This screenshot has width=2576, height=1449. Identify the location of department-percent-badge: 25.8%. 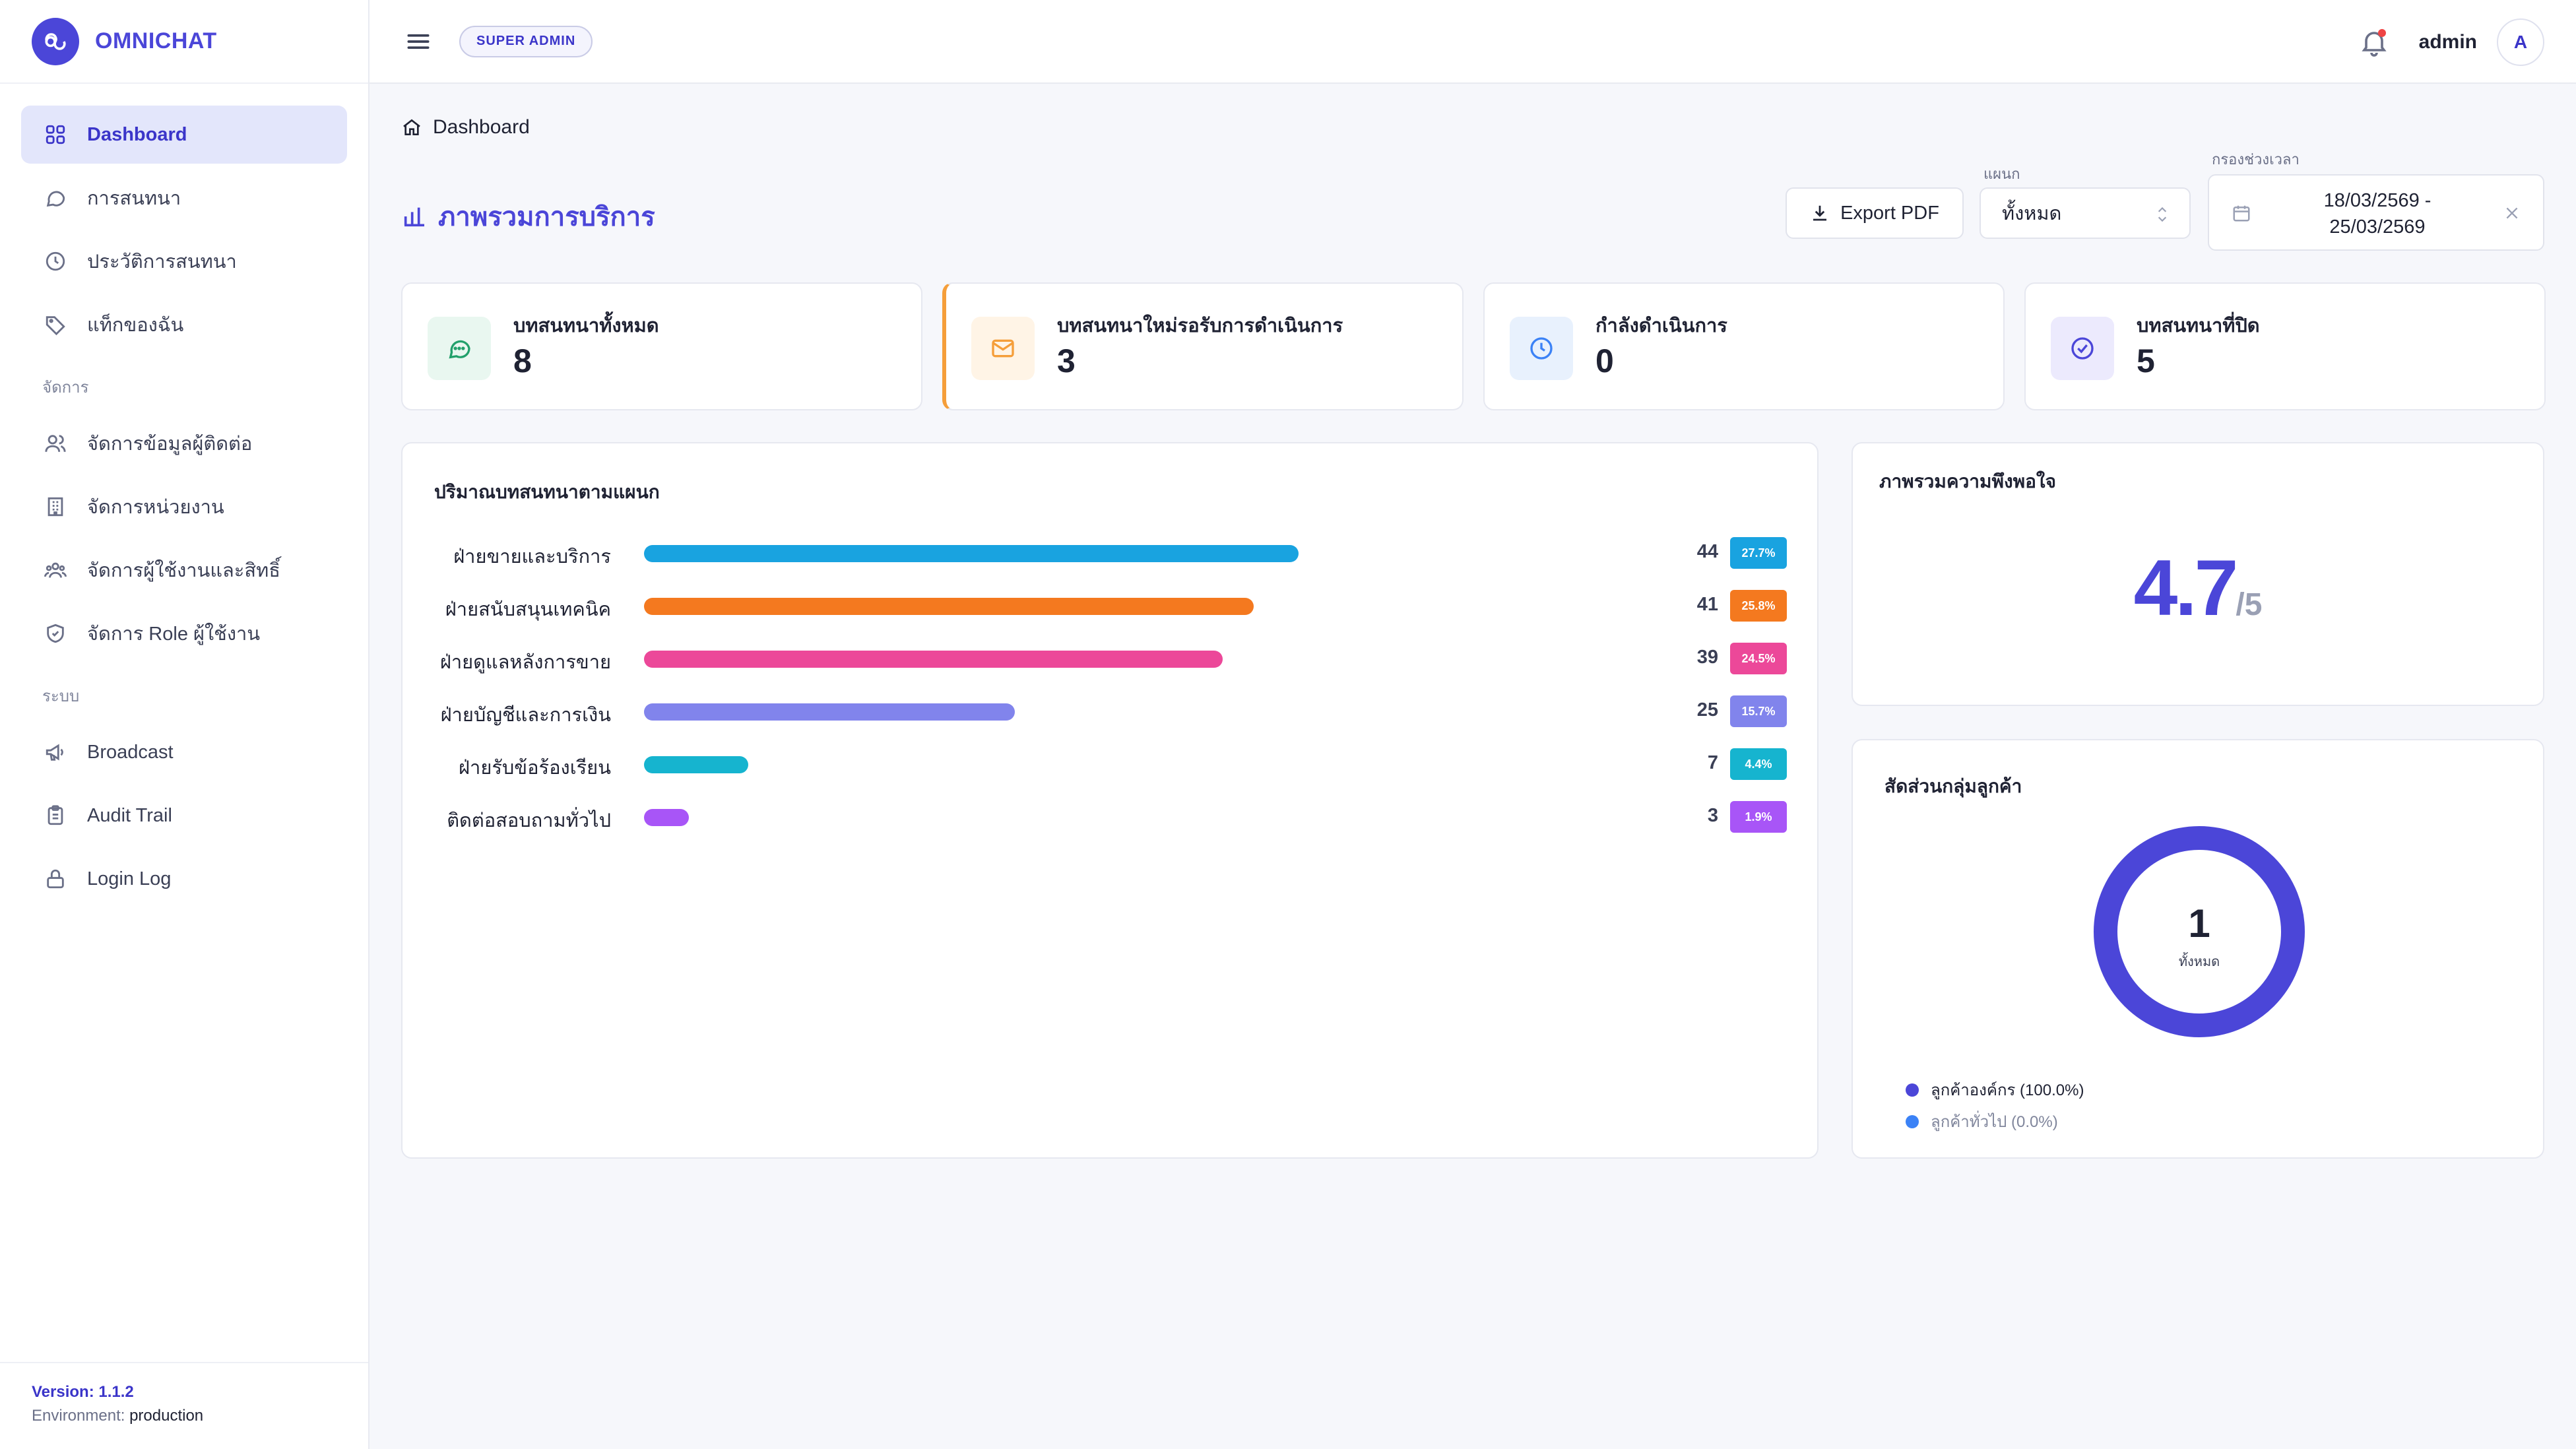
(1758, 606).